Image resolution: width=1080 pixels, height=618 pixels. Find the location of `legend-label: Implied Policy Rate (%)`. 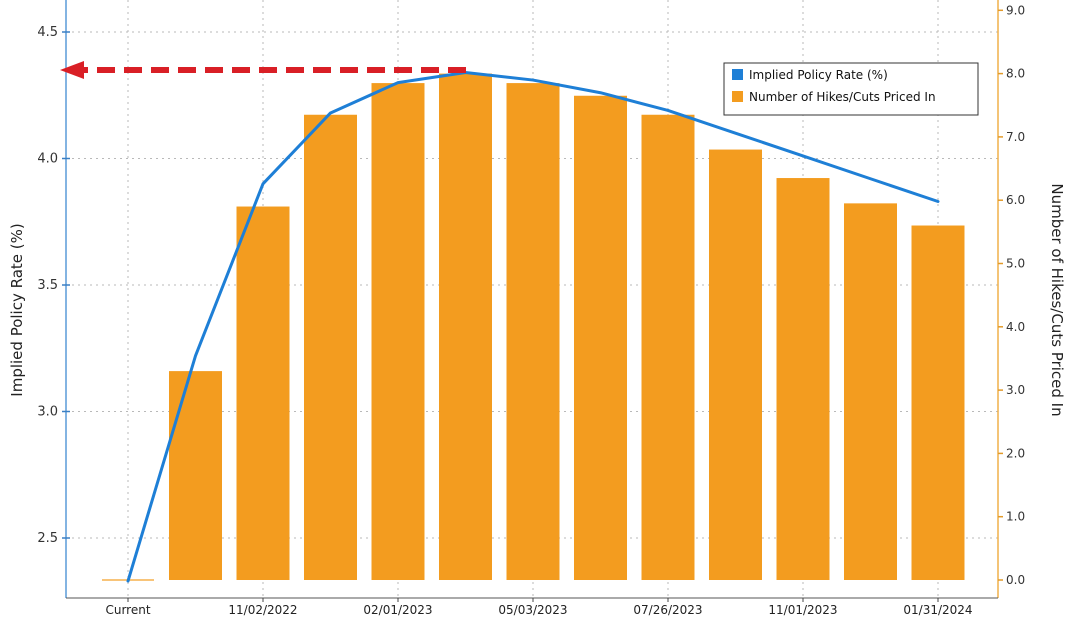

legend-label: Implied Policy Rate (%) is located at coordinates (818, 75).